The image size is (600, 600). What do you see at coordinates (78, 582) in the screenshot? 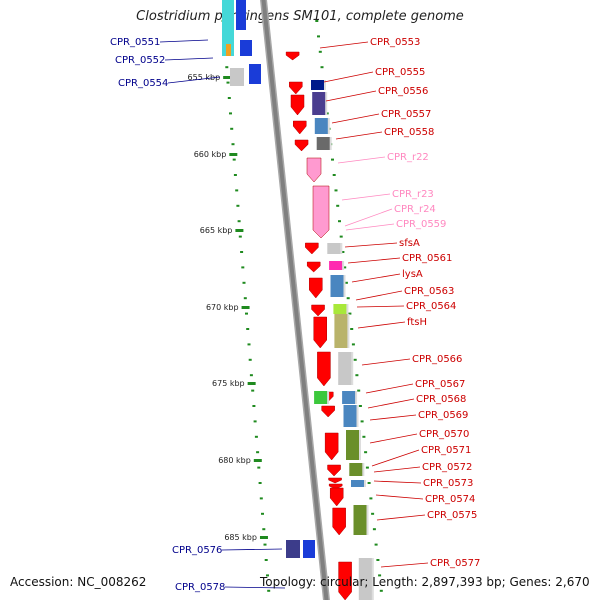
I see `accession-text: Accession: NC_008262` at bounding box center [78, 582].